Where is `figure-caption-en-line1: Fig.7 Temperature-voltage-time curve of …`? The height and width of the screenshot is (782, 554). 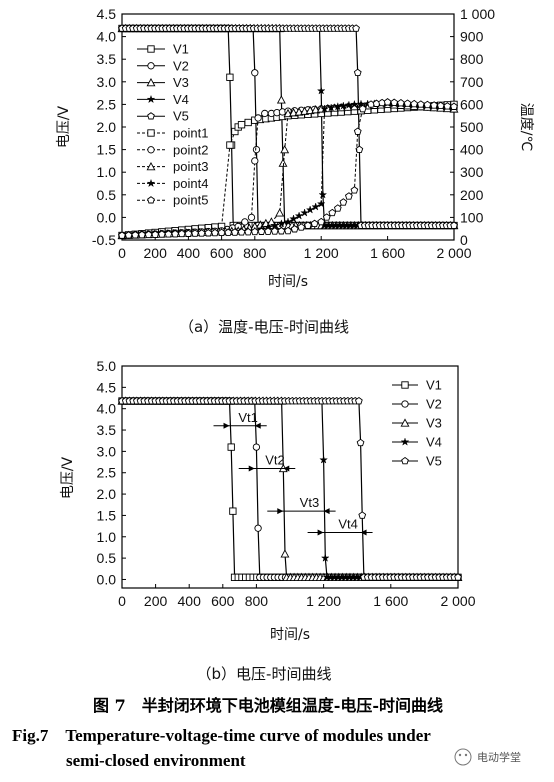 figure-caption-en-line1: Fig.7 Temperature-voltage-time curve of … is located at coordinates (221, 735).